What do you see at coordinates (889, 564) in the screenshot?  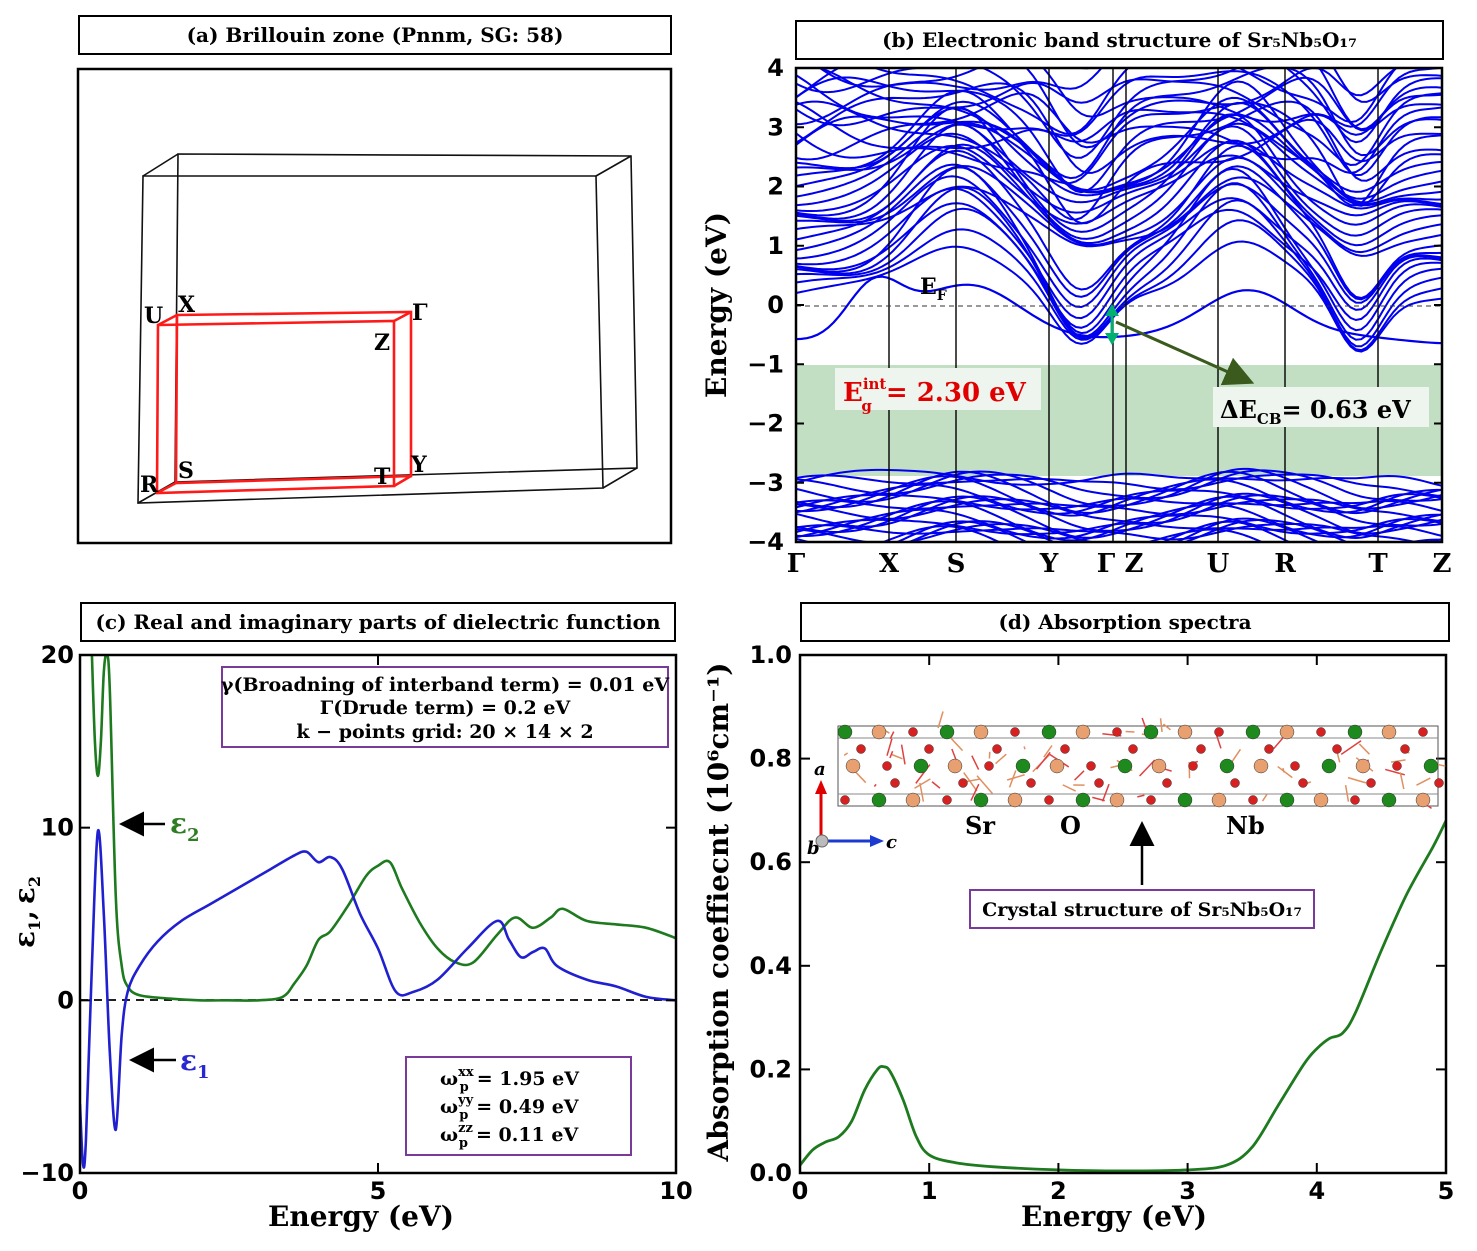 I see `k-label: X` at bounding box center [889, 564].